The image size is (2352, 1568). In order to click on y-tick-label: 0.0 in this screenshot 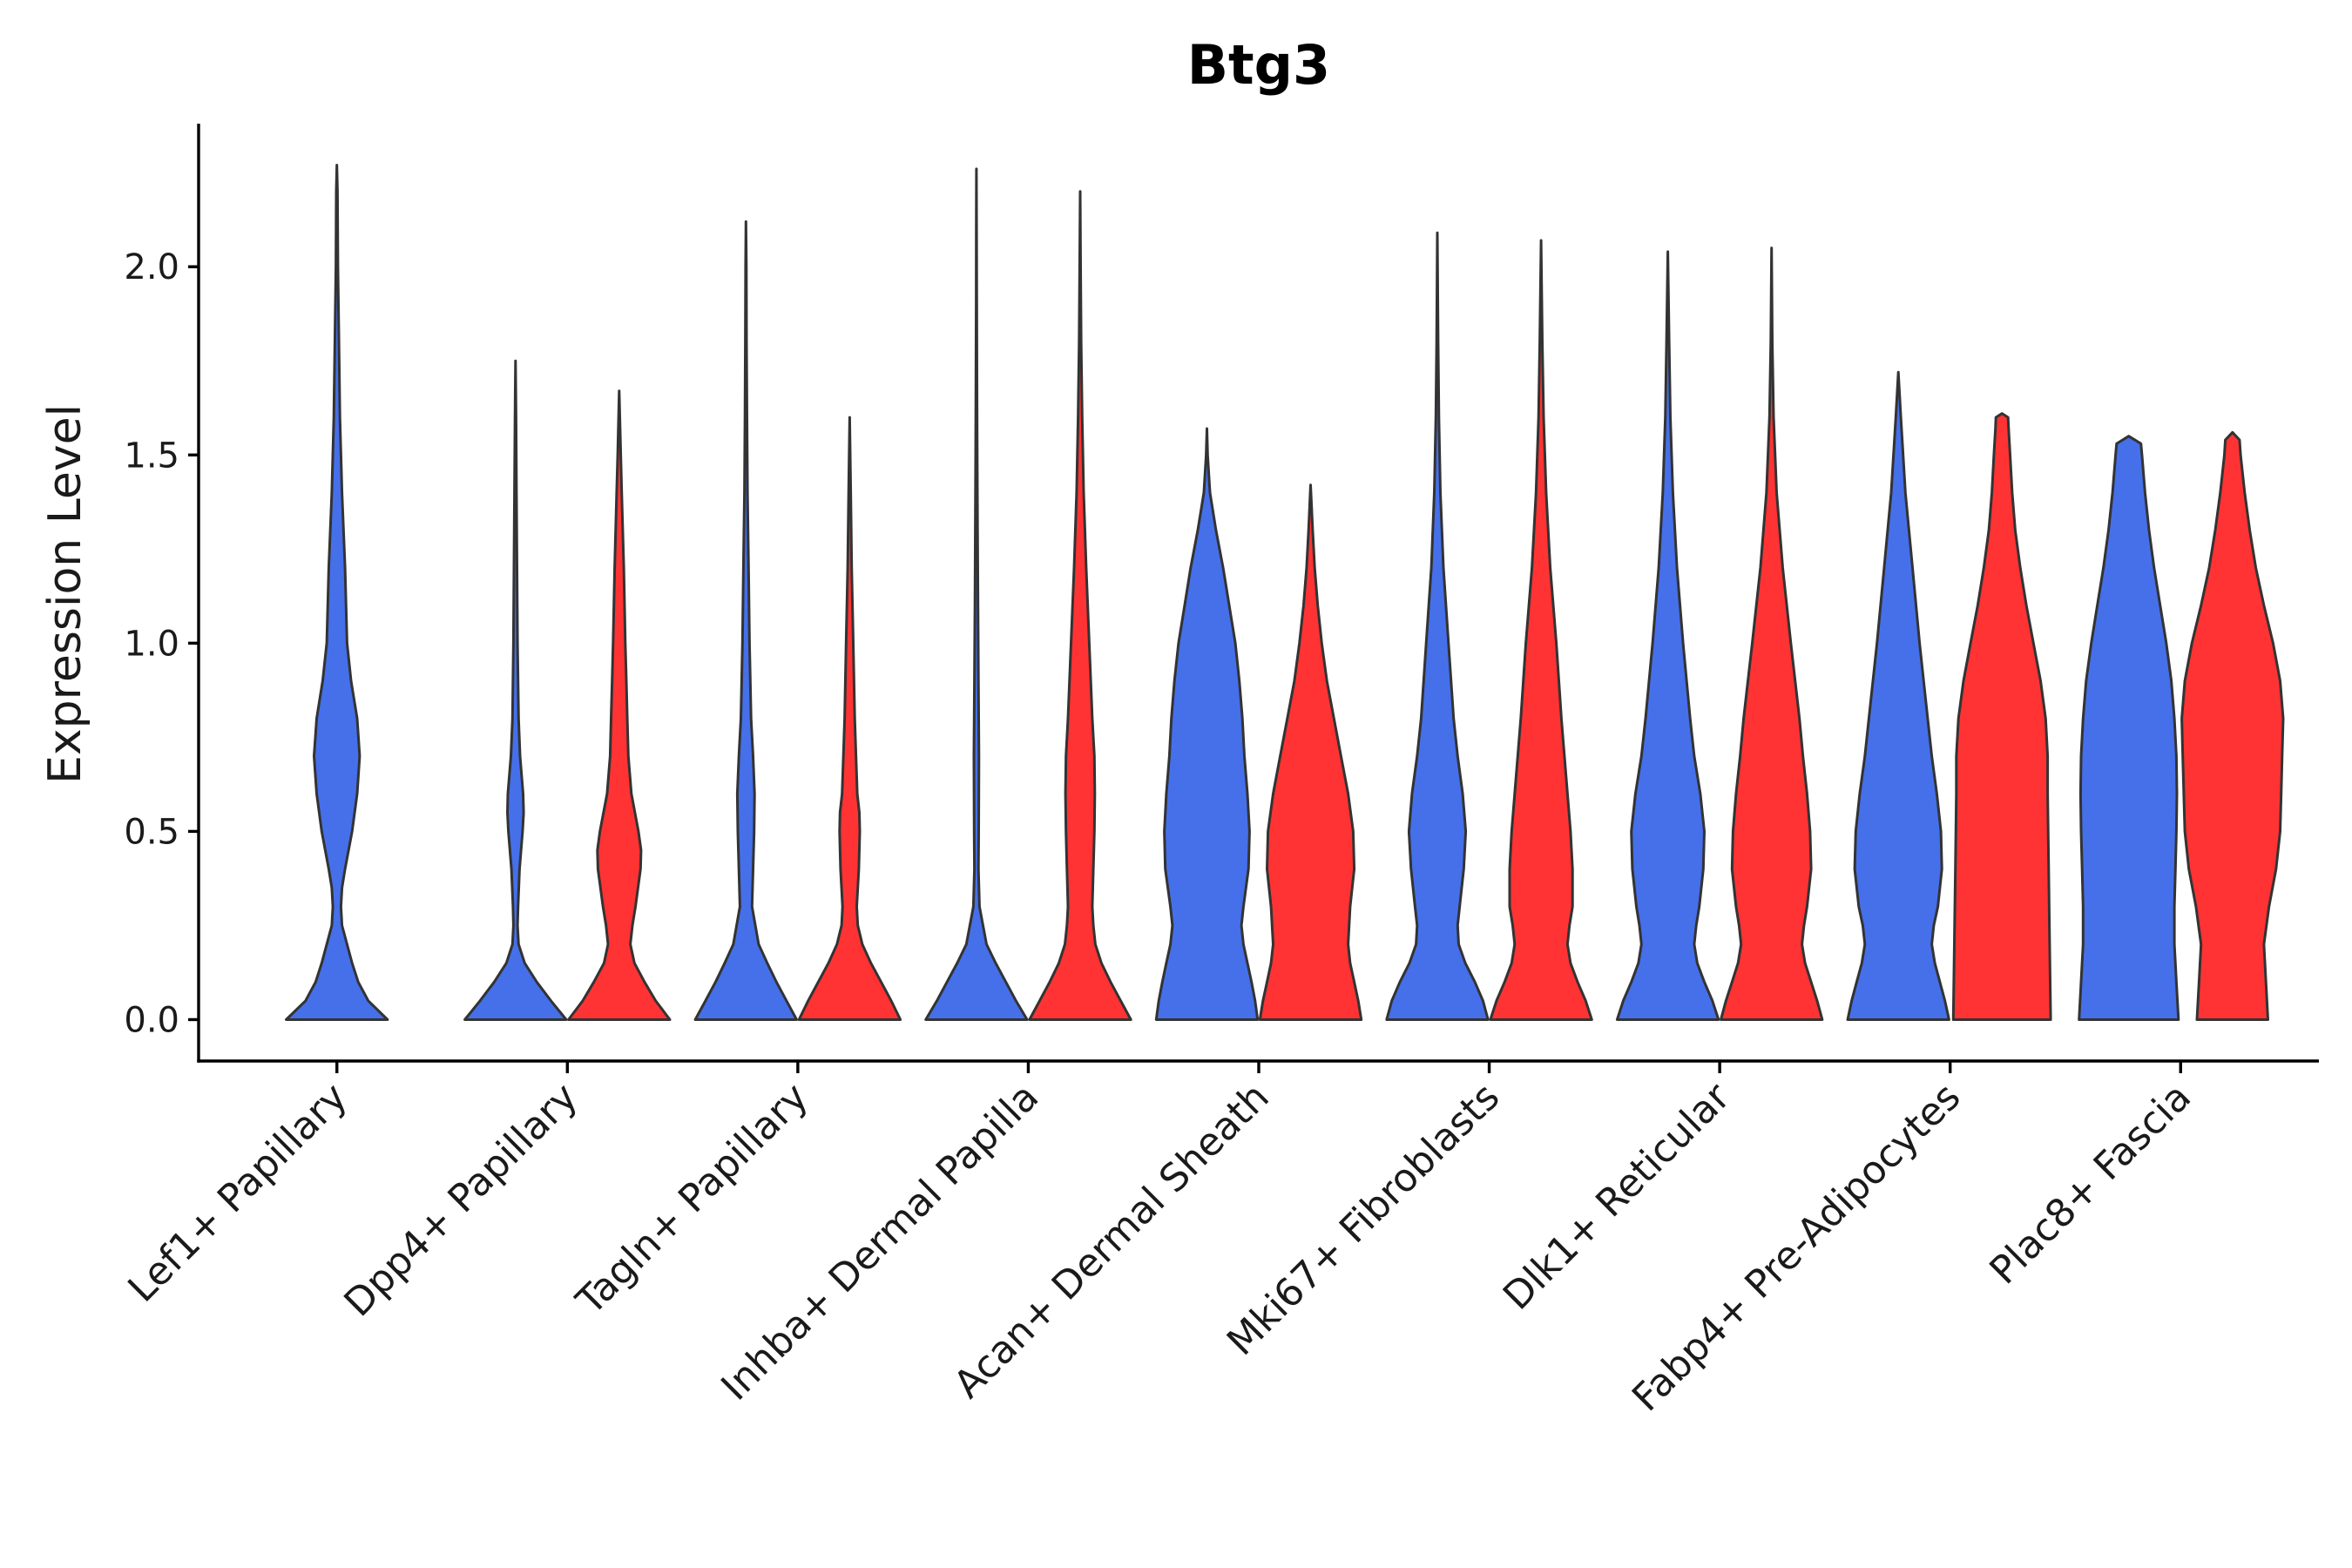, I will do `click(151, 1020)`.